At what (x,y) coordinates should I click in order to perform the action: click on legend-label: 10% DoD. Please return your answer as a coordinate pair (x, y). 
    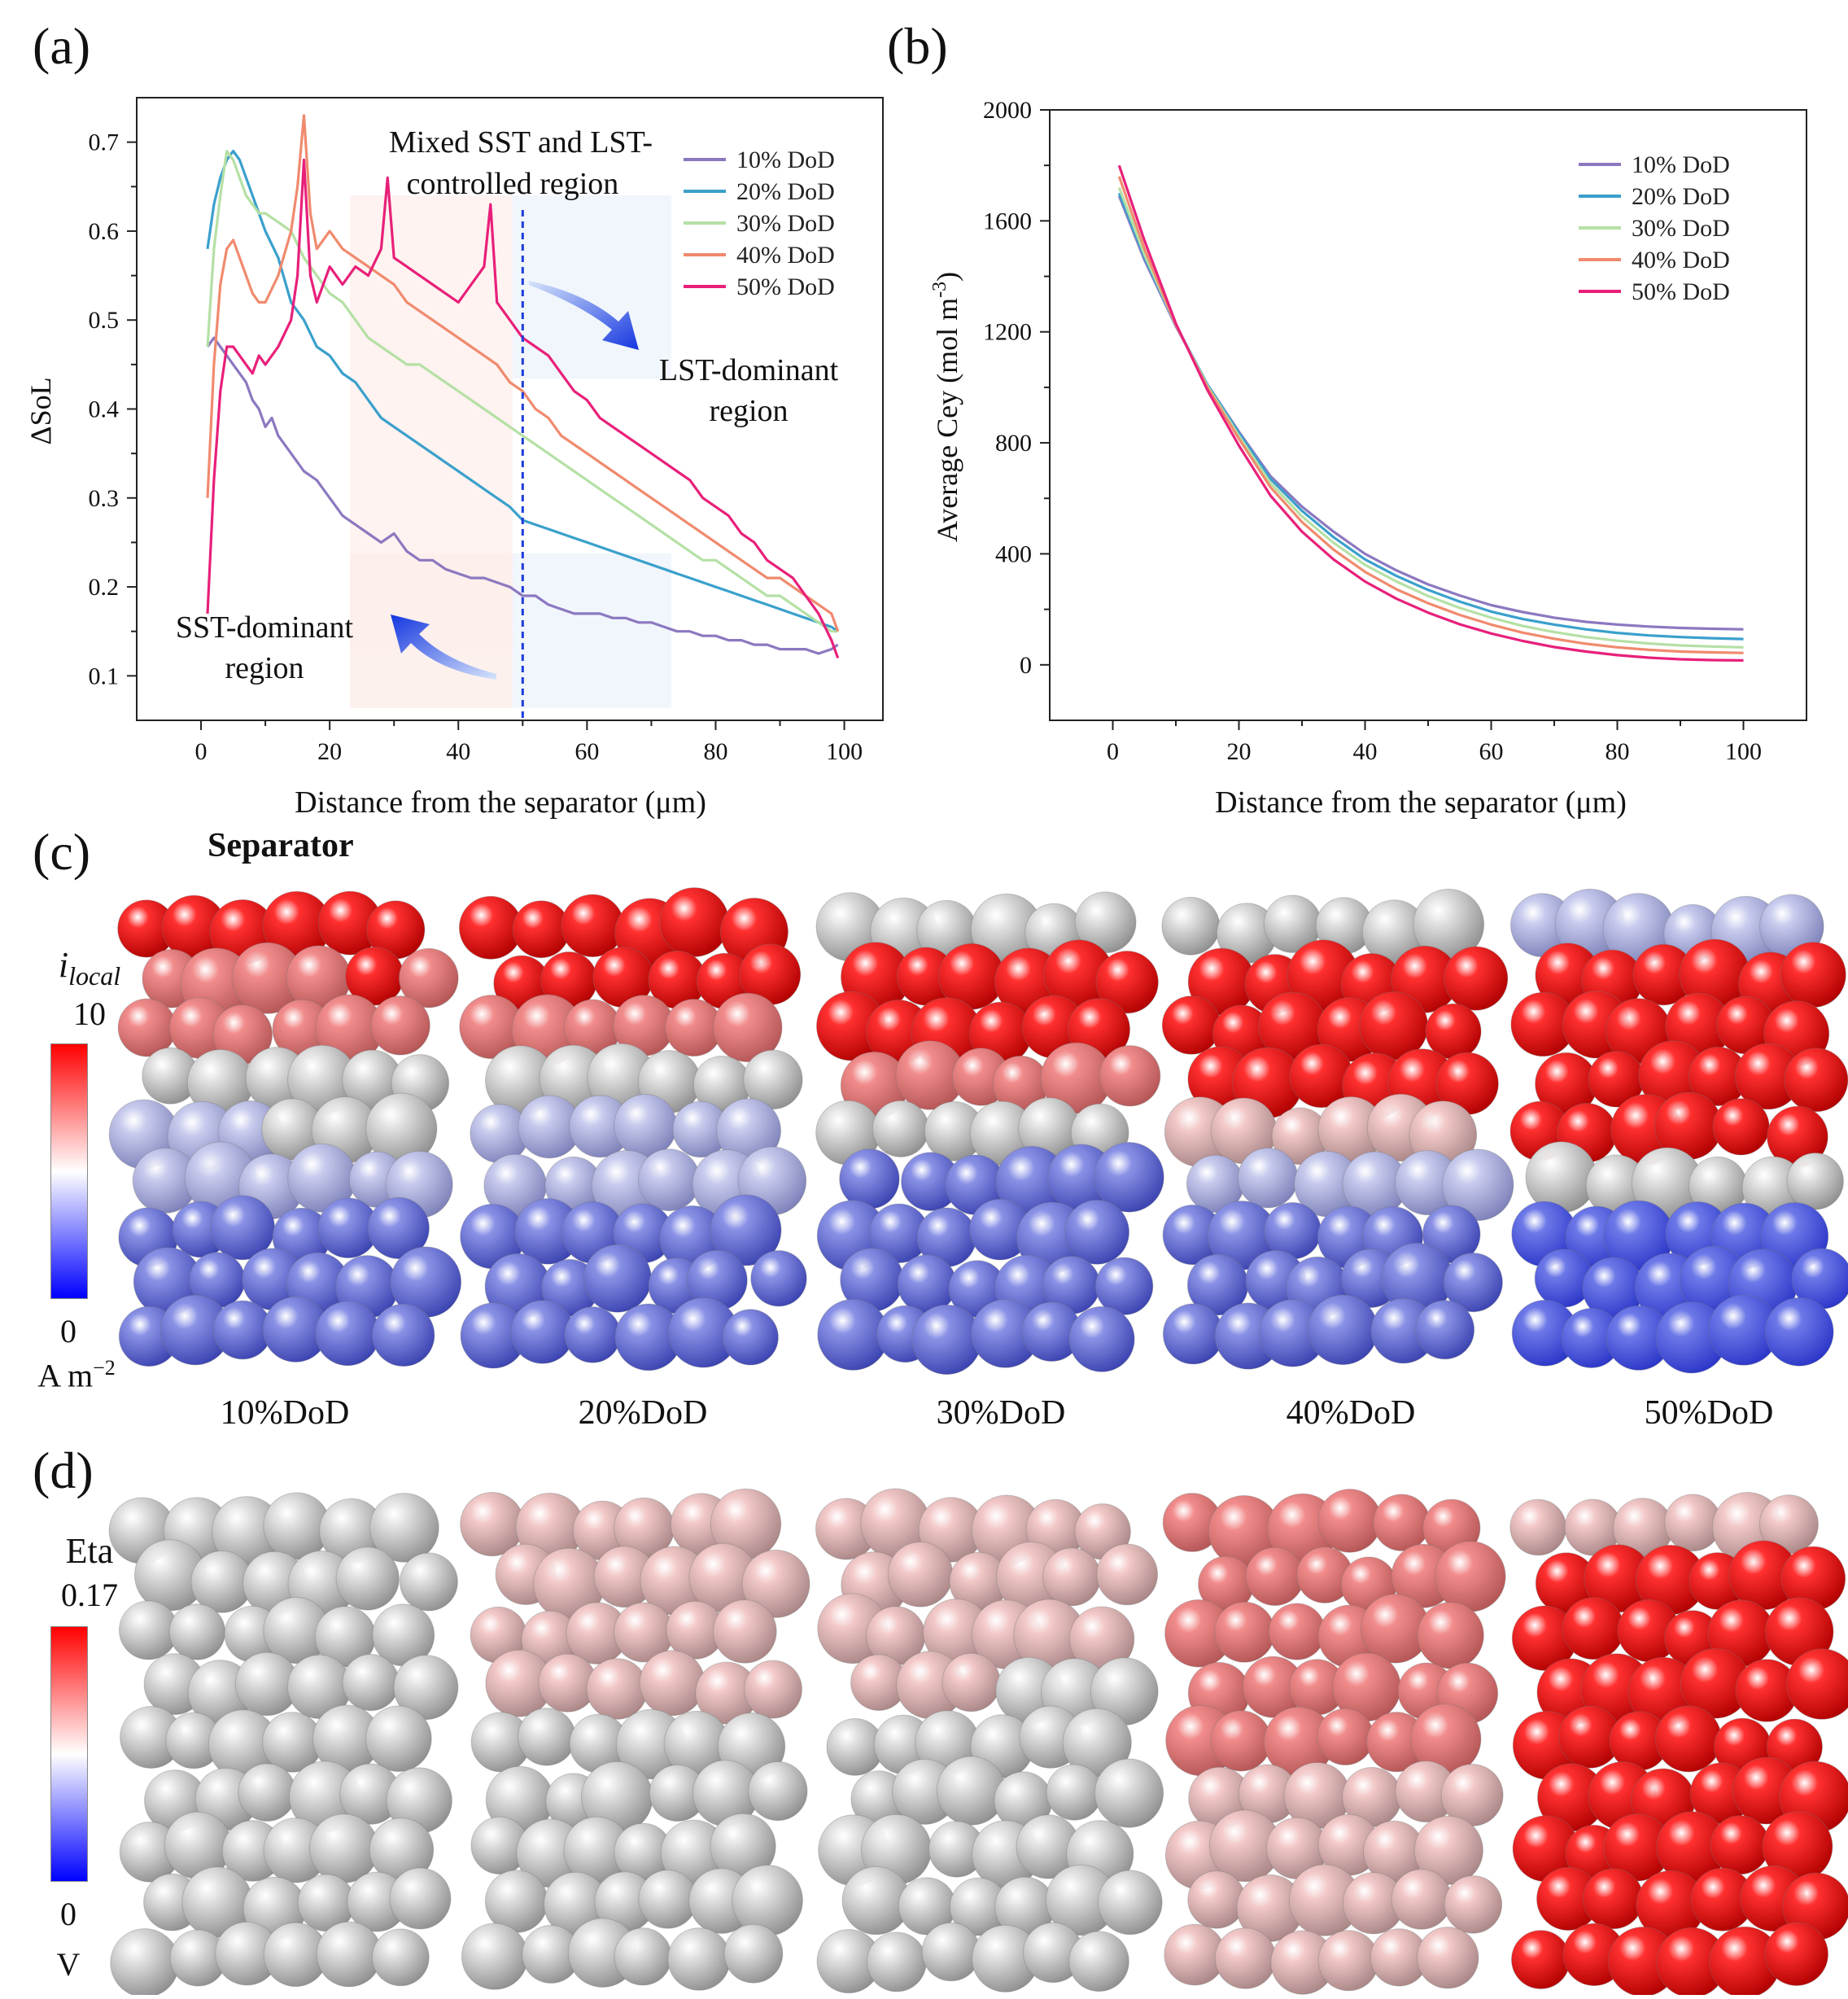
    Looking at the image, I should click on (786, 160).